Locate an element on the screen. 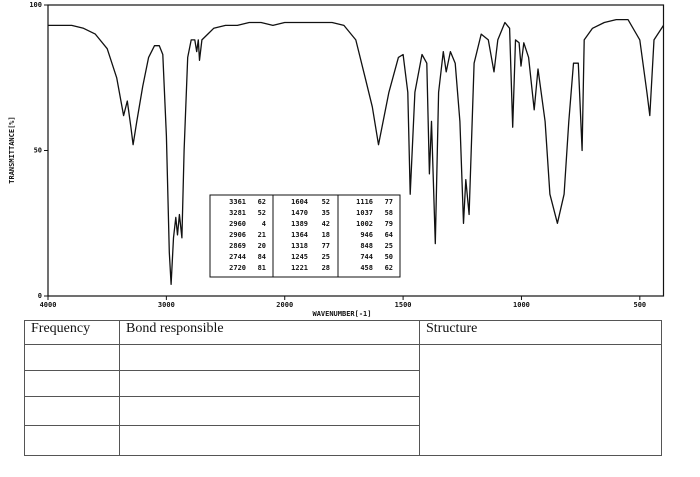 The width and height of the screenshot is (700, 477). peak-transmittance: 50 is located at coordinates (389, 257).